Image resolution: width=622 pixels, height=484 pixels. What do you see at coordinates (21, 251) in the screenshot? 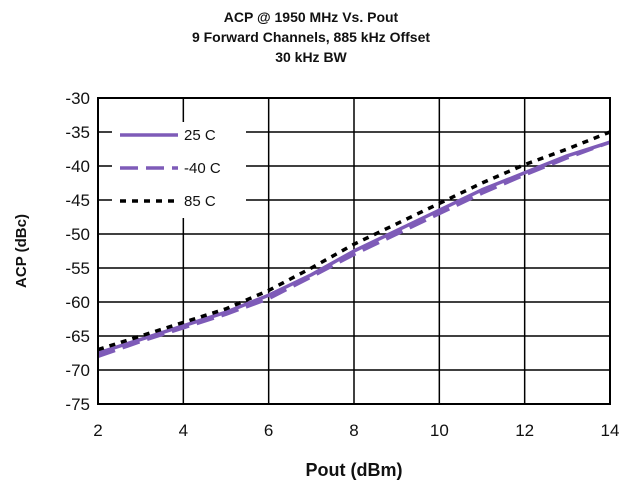
I see `y-axis-label: ACP (dBc)` at bounding box center [21, 251].